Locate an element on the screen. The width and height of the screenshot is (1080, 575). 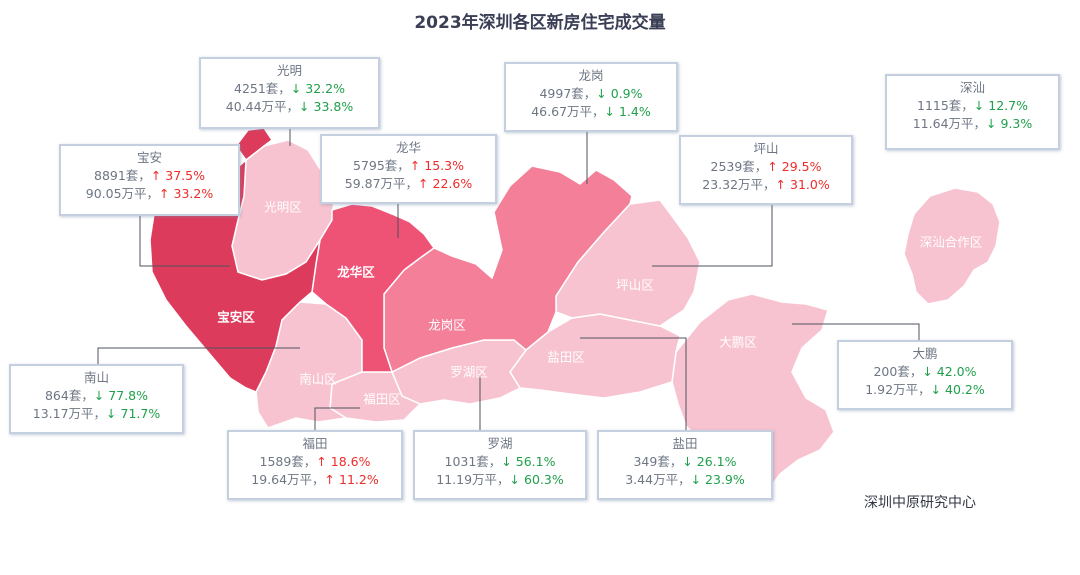
sets-value: 8891套， is located at coordinates (122, 175).